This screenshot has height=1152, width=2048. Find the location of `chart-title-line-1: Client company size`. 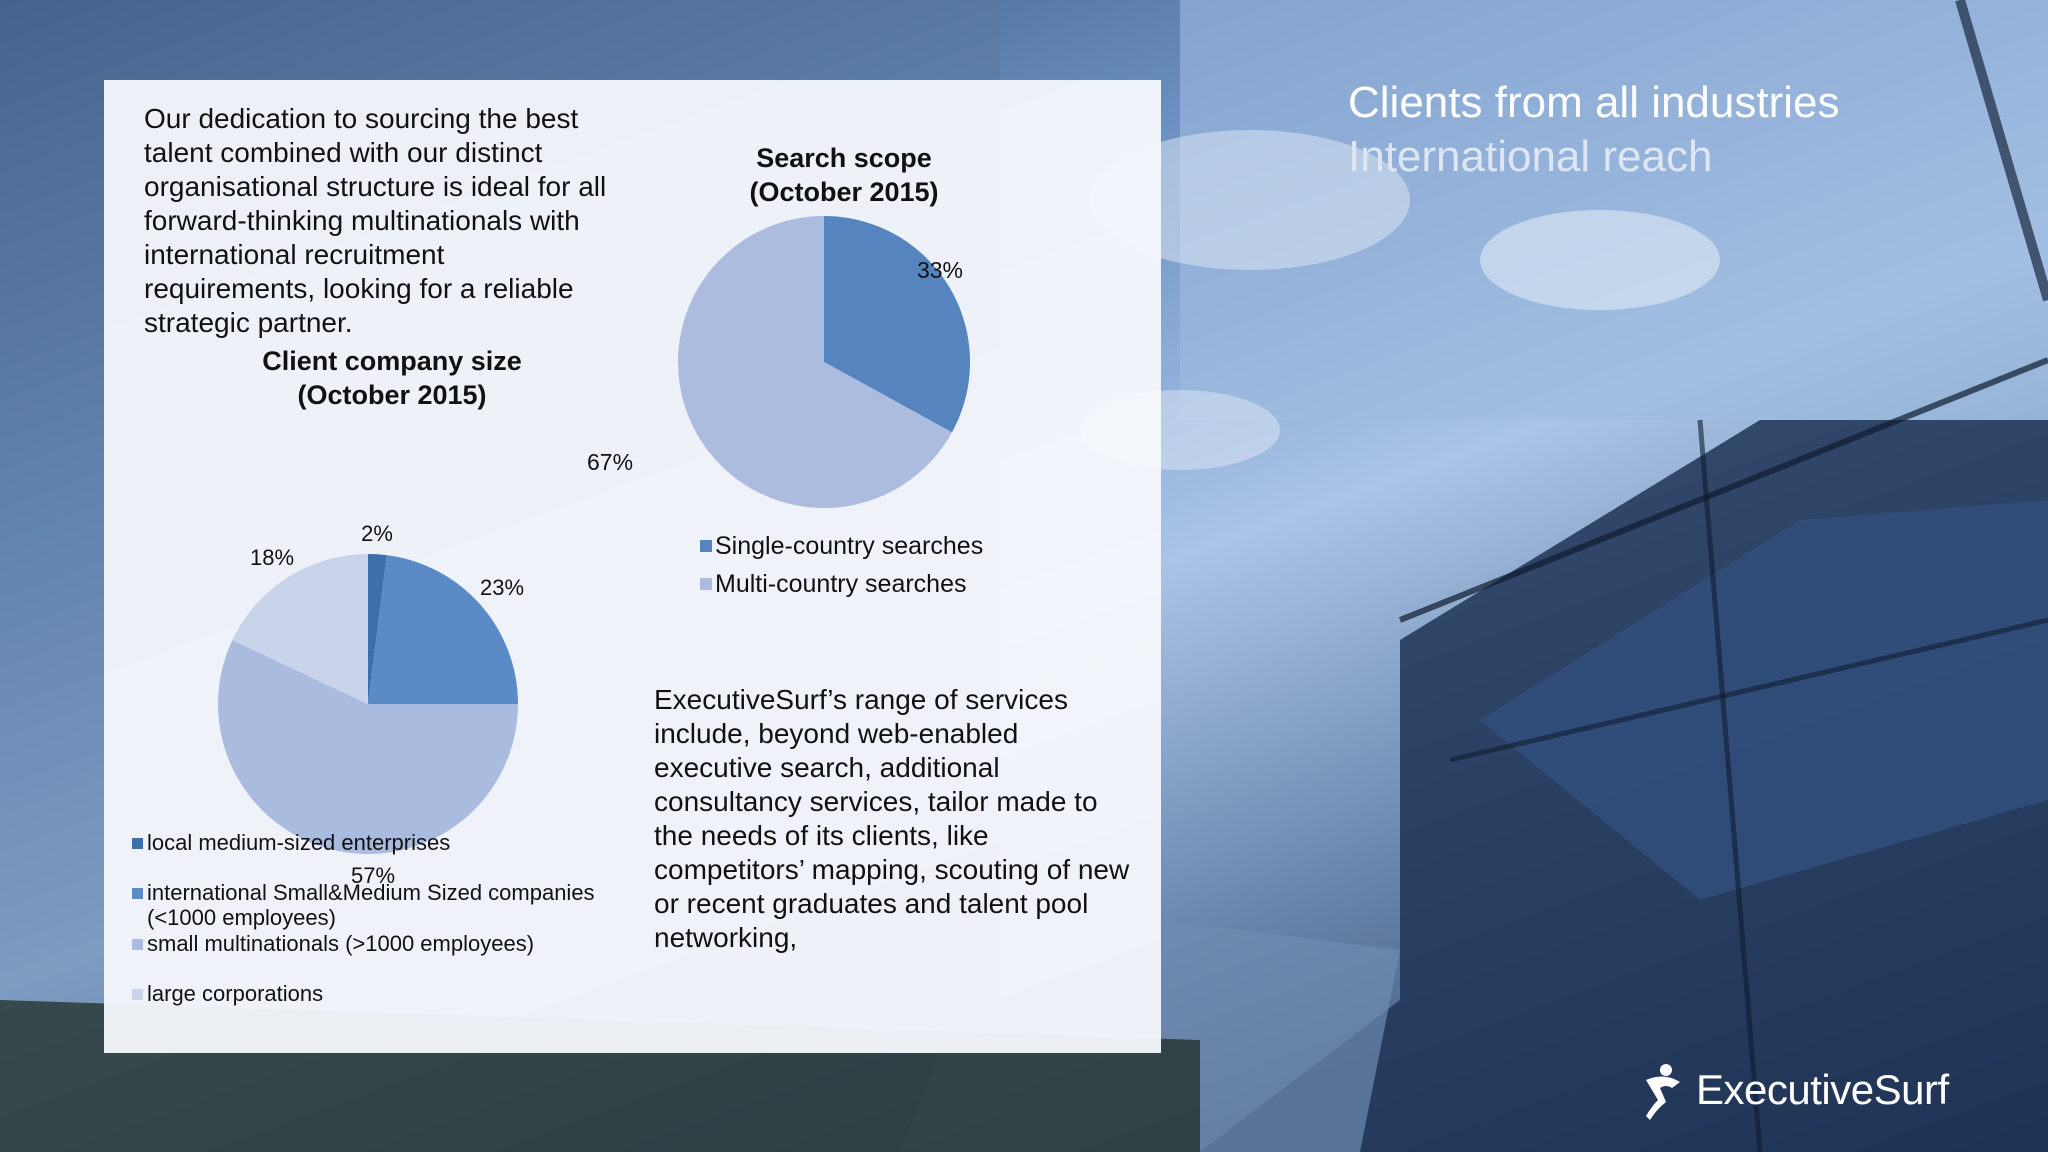

chart-title-line-1: Client company size is located at coordinates (392, 361).